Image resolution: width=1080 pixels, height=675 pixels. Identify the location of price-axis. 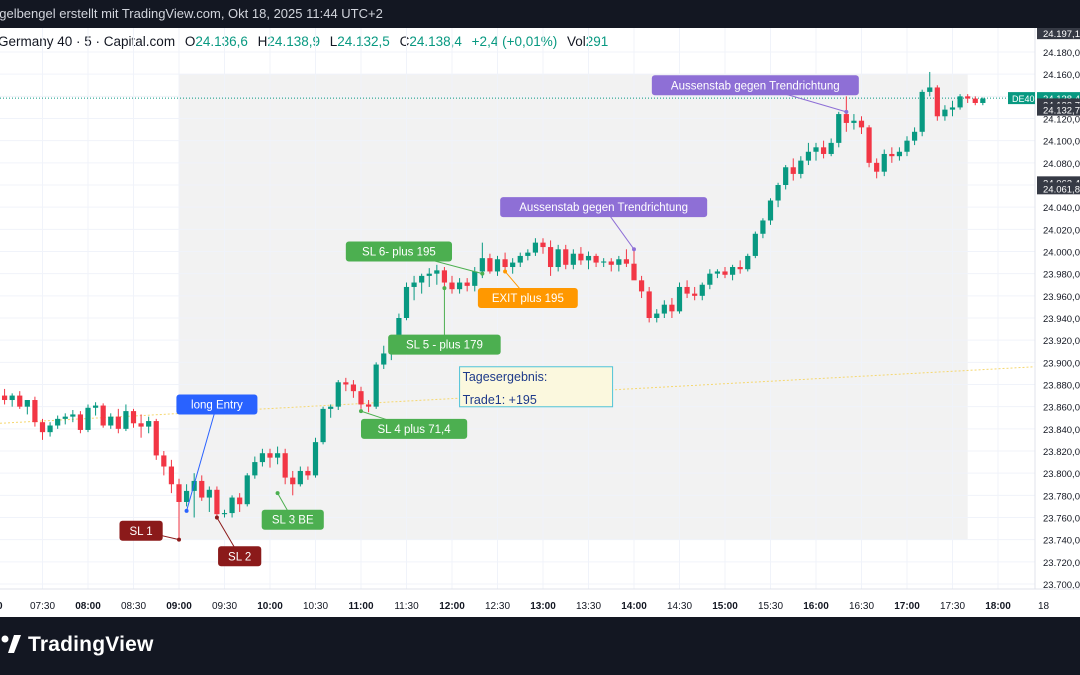
(1057, 308).